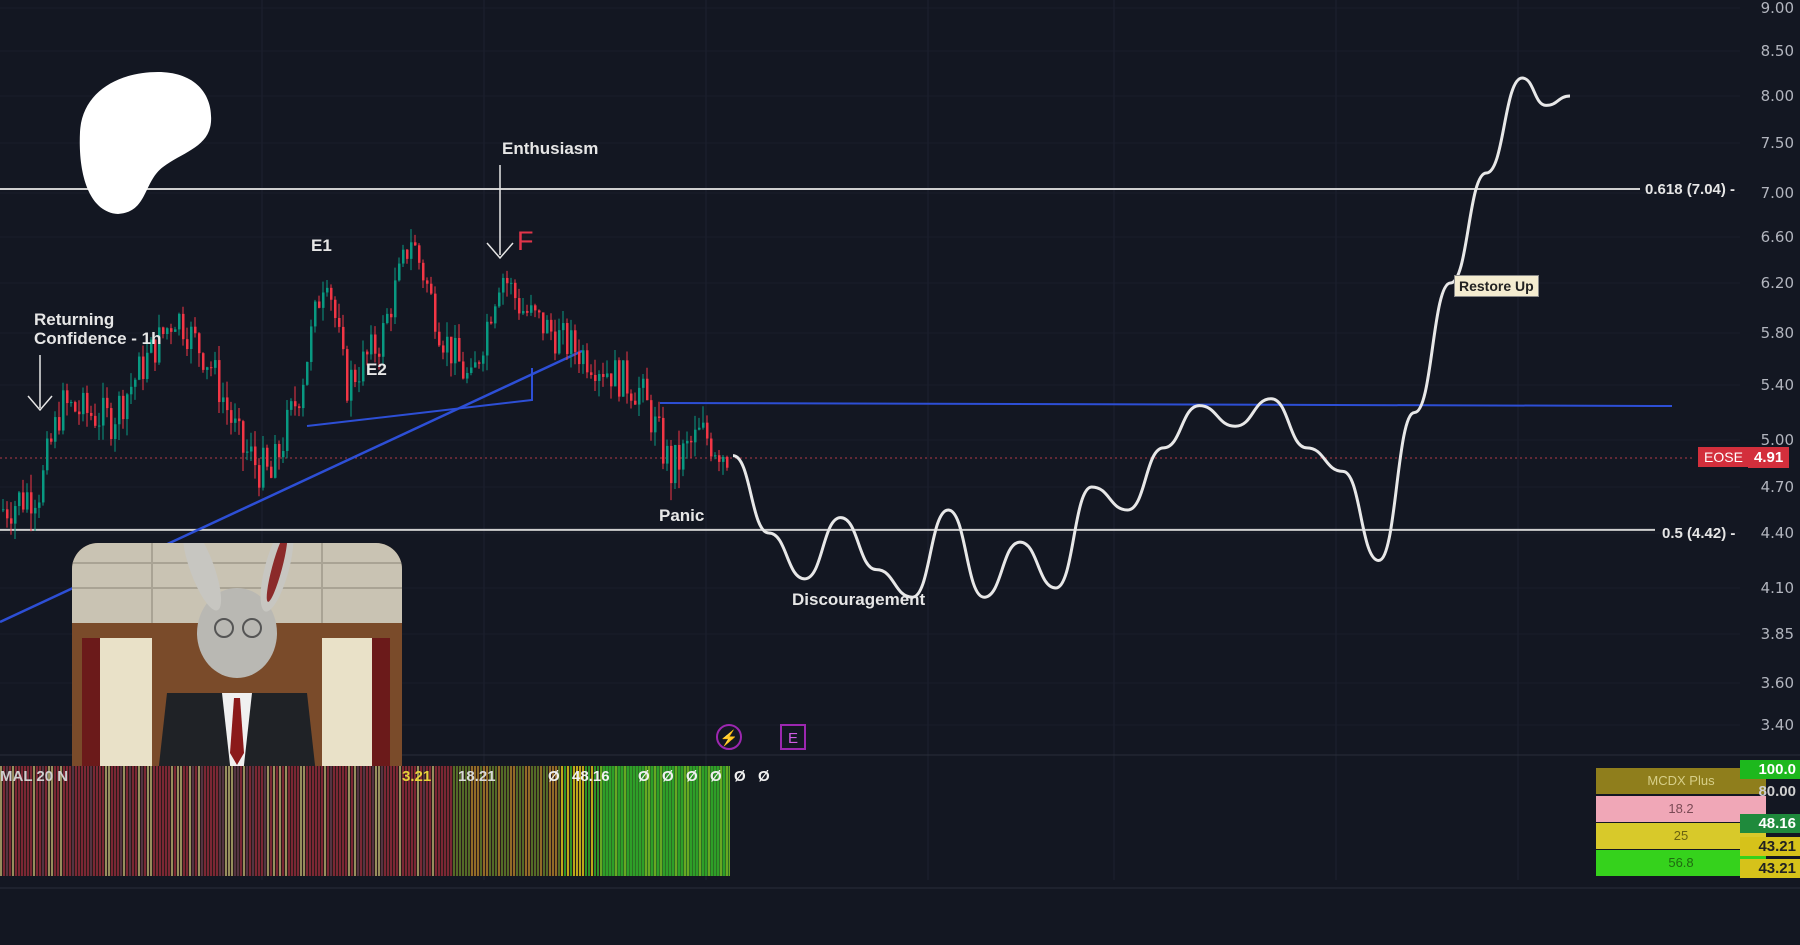  What do you see at coordinates (1769, 457) in the screenshot?
I see `last-price-tag: 4.91` at bounding box center [1769, 457].